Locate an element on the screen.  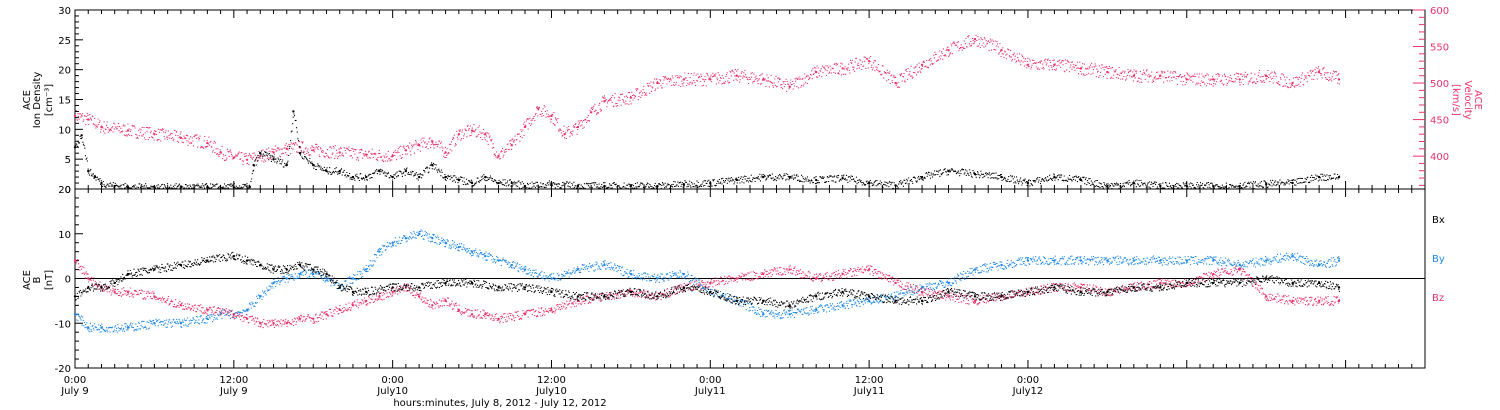
top-left-tick-label: 10 is located at coordinates (64, 130).